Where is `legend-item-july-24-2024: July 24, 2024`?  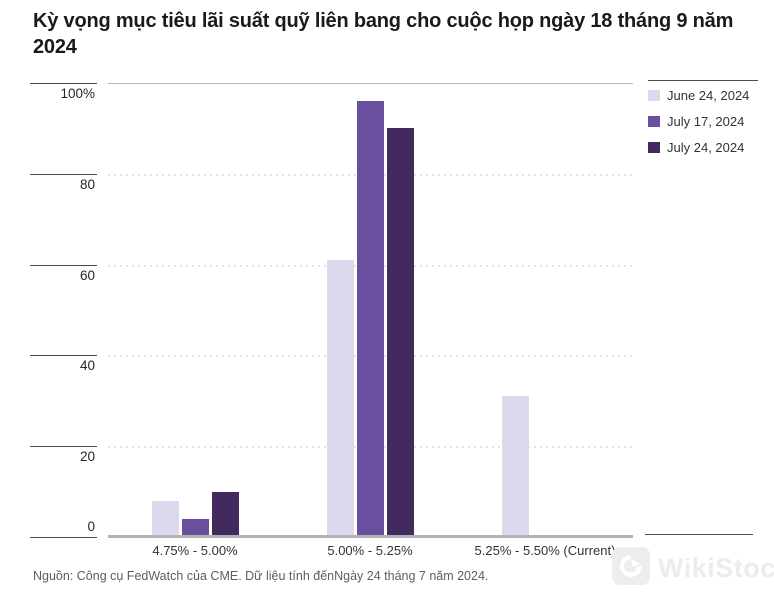
legend-item-july-24-2024: July 24, 2024 is located at coordinates (698, 147).